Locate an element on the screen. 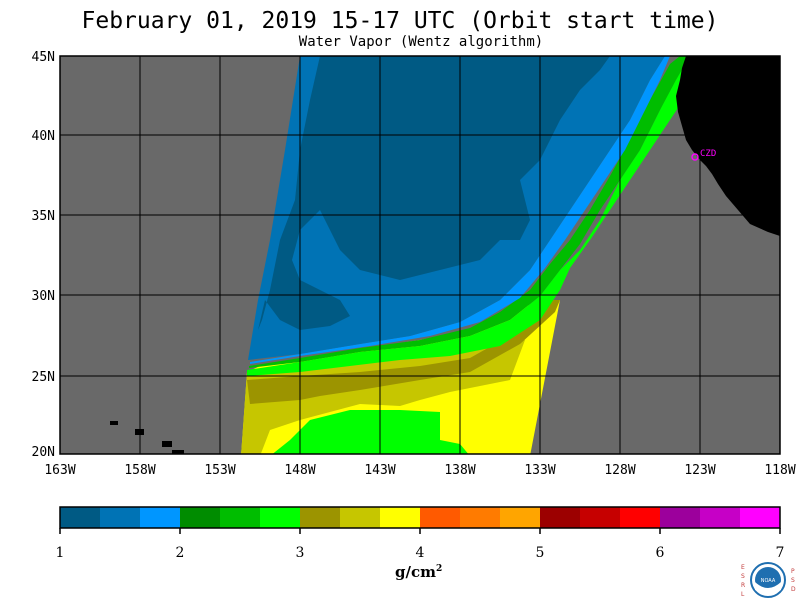  station-label: CZD is located at coordinates (708, 154).